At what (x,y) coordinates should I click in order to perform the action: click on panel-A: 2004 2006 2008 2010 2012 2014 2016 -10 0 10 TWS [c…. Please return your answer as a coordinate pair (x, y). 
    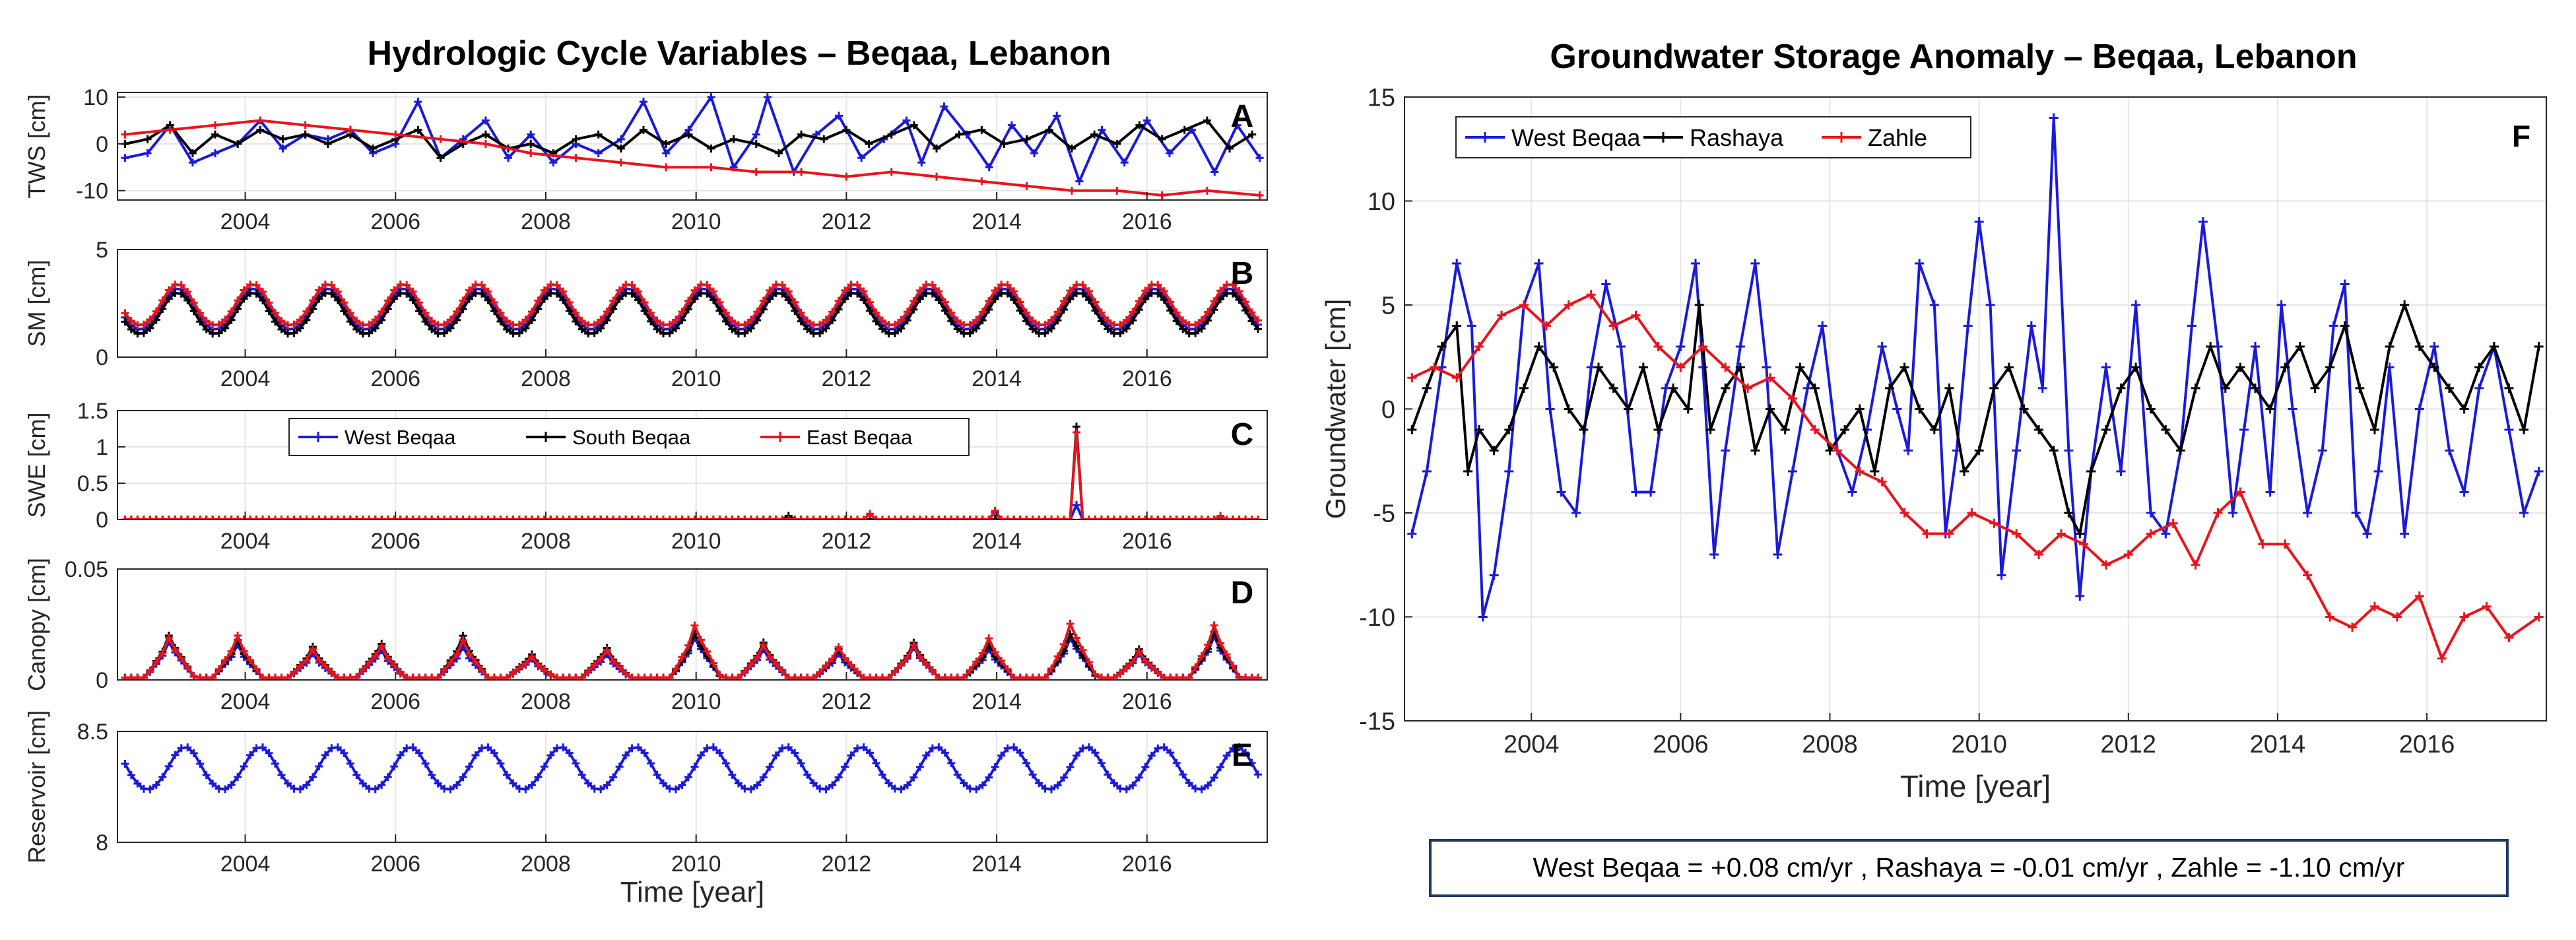
    Looking at the image, I should click on (645, 159).